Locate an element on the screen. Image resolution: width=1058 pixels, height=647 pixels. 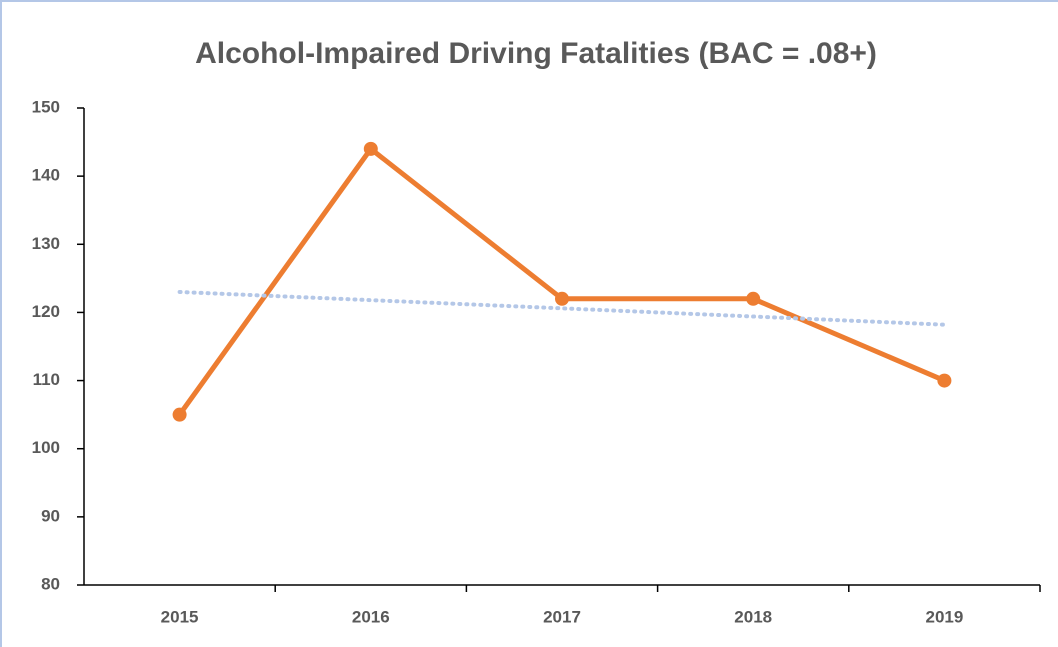
x-tick-label: 2019 is located at coordinates (944, 616).